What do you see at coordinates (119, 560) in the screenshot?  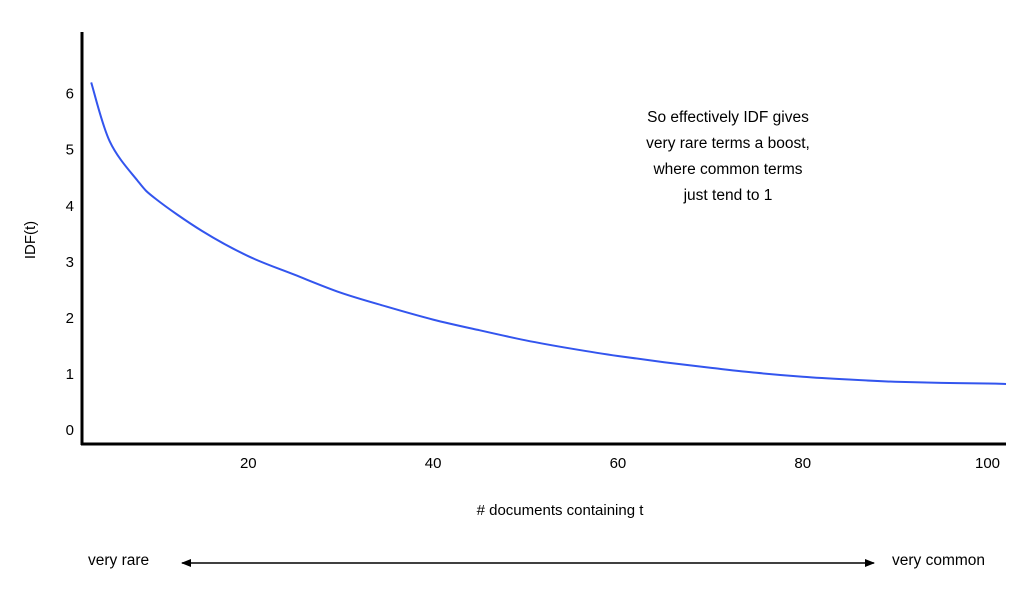 I see `range-label-very-rare: very rare` at bounding box center [119, 560].